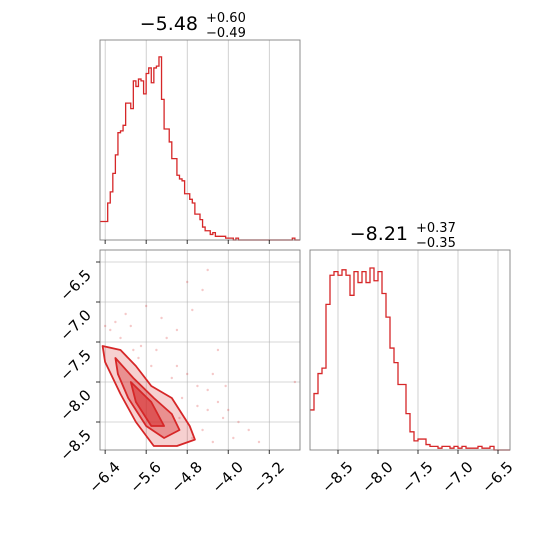 The height and width of the screenshot is (550, 550). Describe the element at coordinates (436, 243) in the screenshot. I see `bottom-right-title-minus: −0.35` at that location.